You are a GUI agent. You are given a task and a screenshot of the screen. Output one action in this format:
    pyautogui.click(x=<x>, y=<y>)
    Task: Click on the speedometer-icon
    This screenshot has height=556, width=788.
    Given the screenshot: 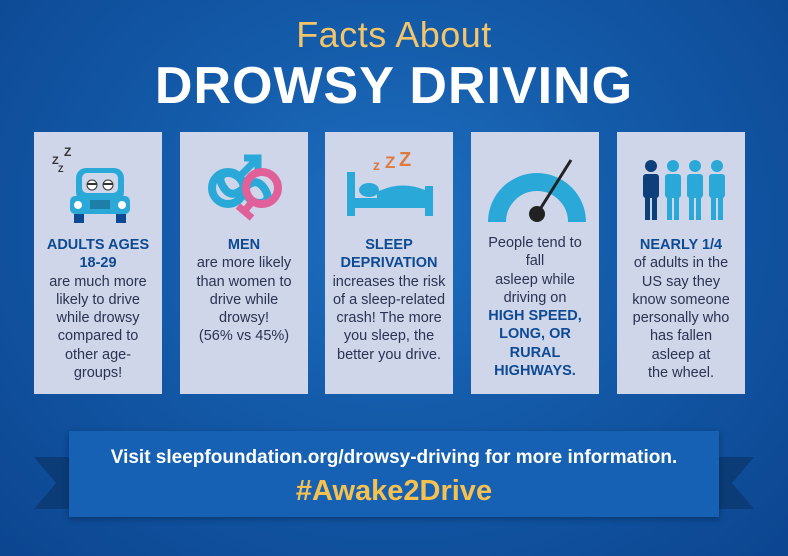 What is the action you would take?
    pyautogui.click(x=537, y=191)
    